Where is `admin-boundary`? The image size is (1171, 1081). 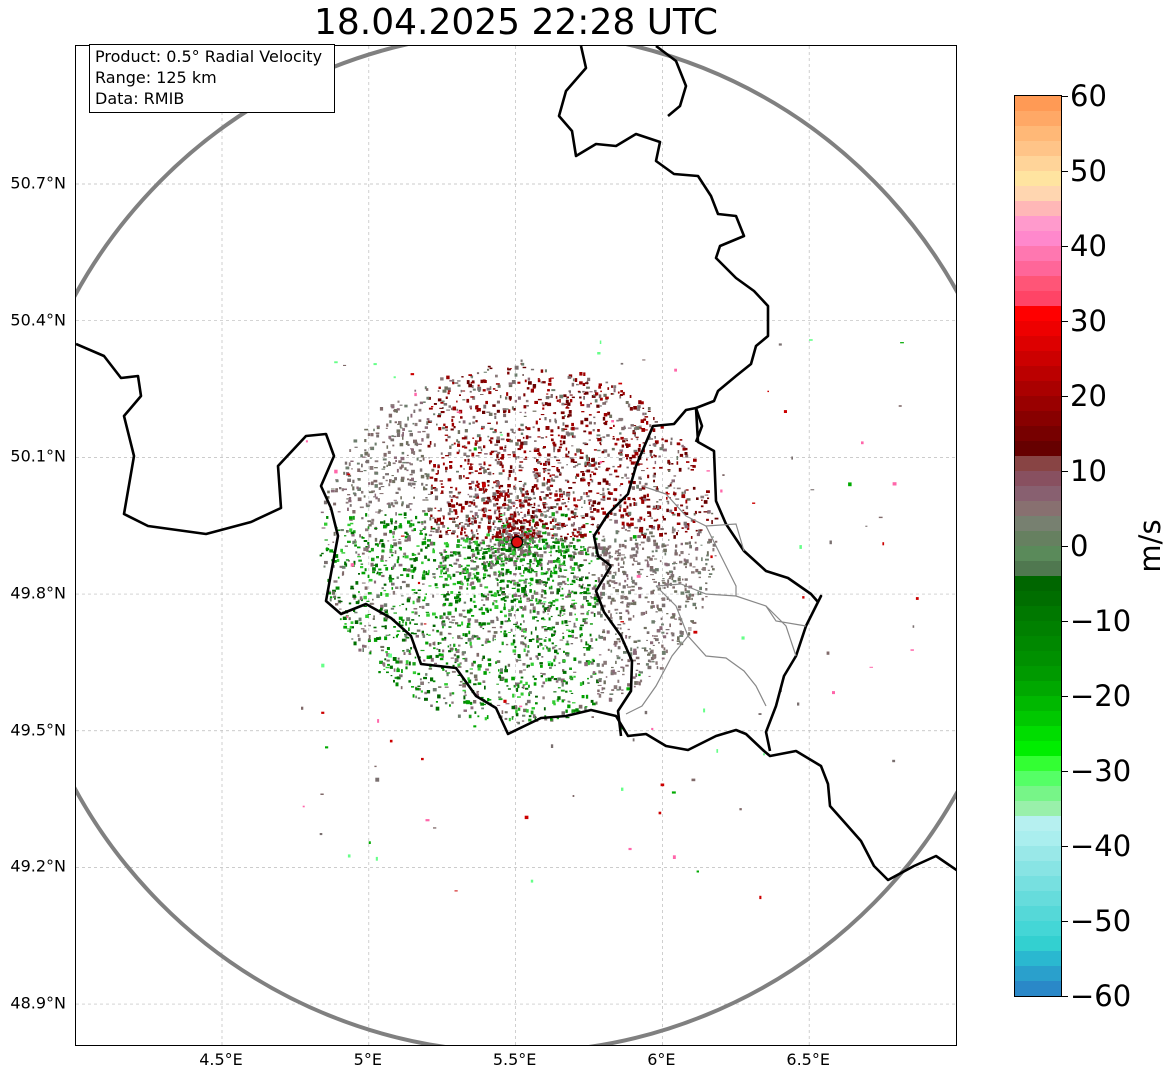 admin-boundary is located at coordinates (721, 560).